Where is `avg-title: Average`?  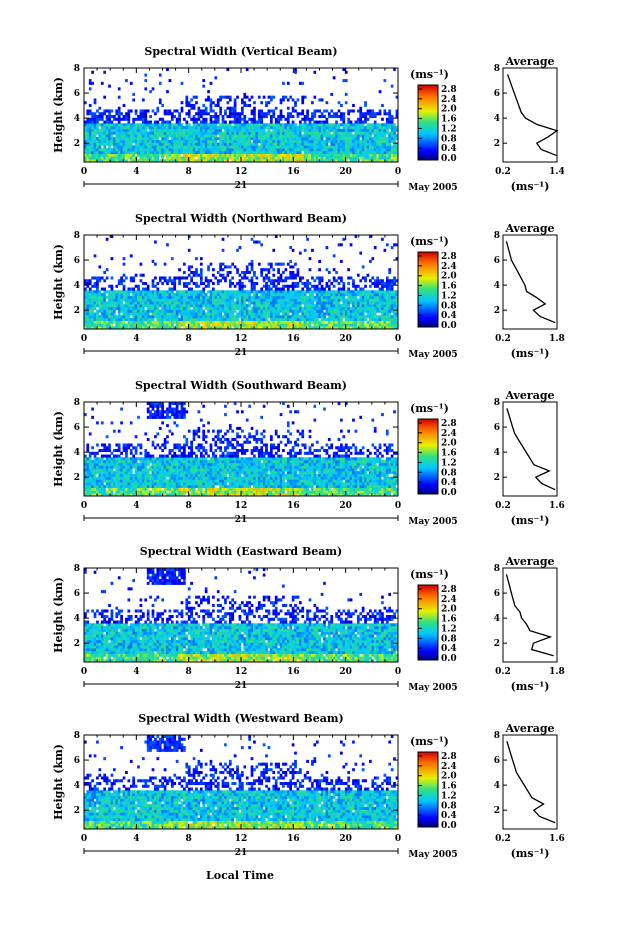
avg-title: Average is located at coordinates (529, 228).